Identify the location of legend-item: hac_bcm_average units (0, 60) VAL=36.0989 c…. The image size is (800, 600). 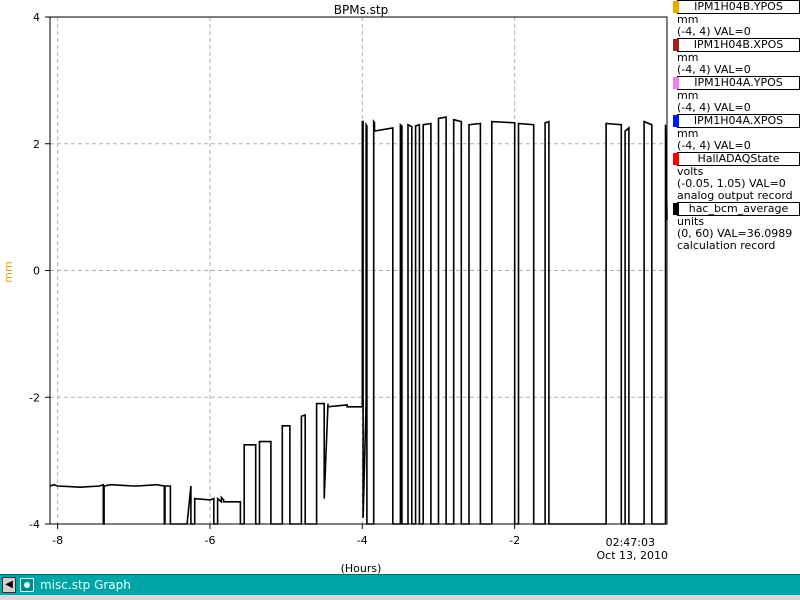
(736, 227).